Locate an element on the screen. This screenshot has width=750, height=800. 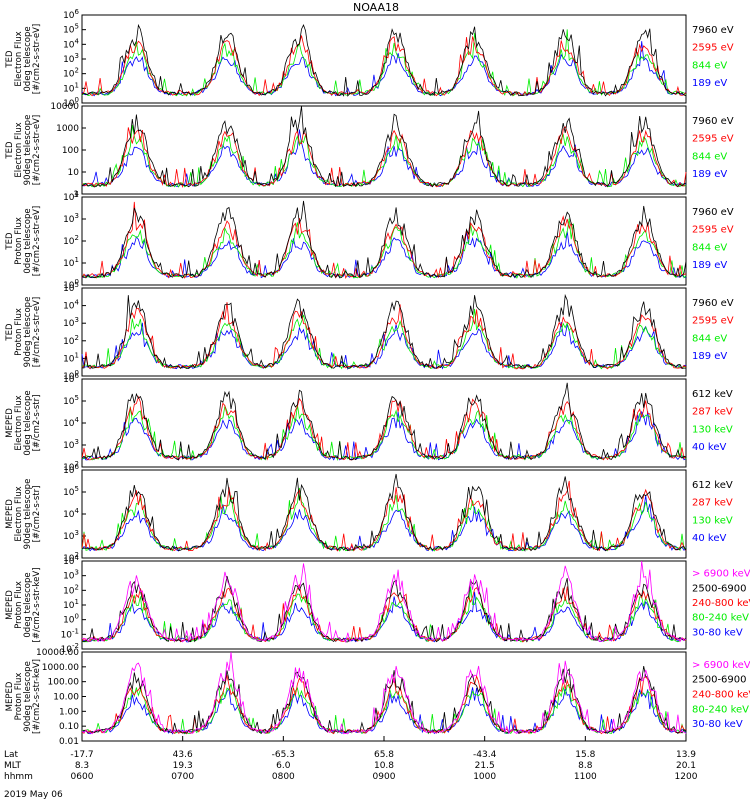
y-tick-exponent: -1 is located at coordinates (75, 631).